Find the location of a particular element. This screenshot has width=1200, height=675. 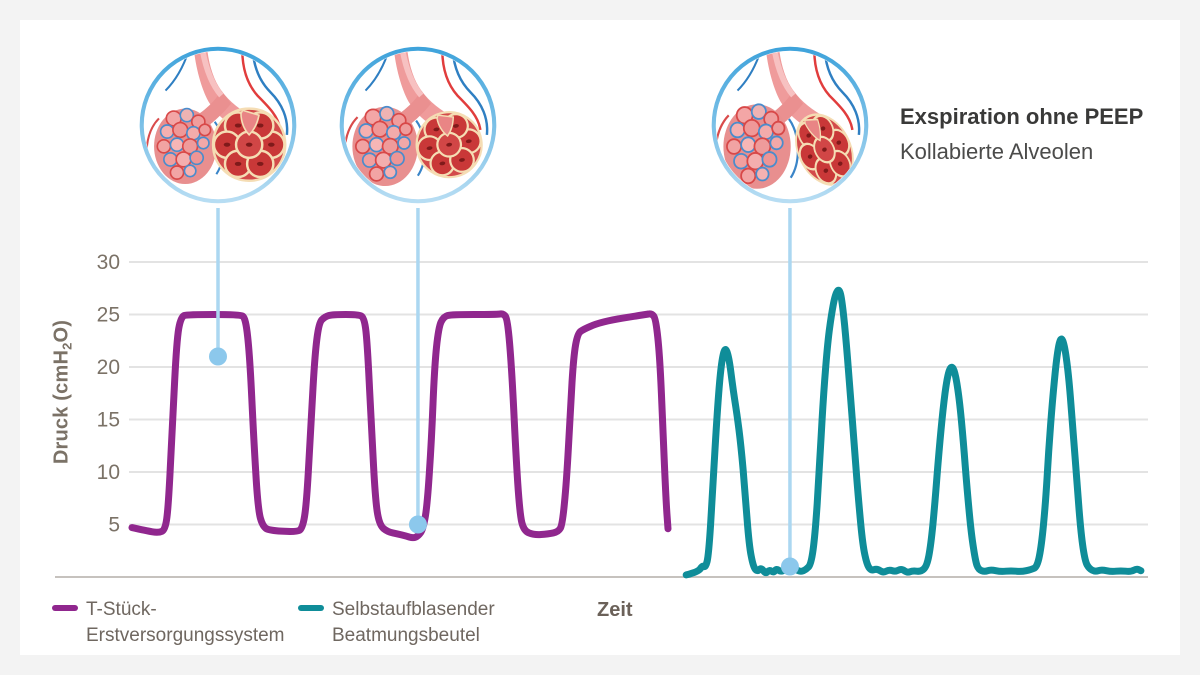

legend-swatch-t-stueck is located at coordinates (65, 608).